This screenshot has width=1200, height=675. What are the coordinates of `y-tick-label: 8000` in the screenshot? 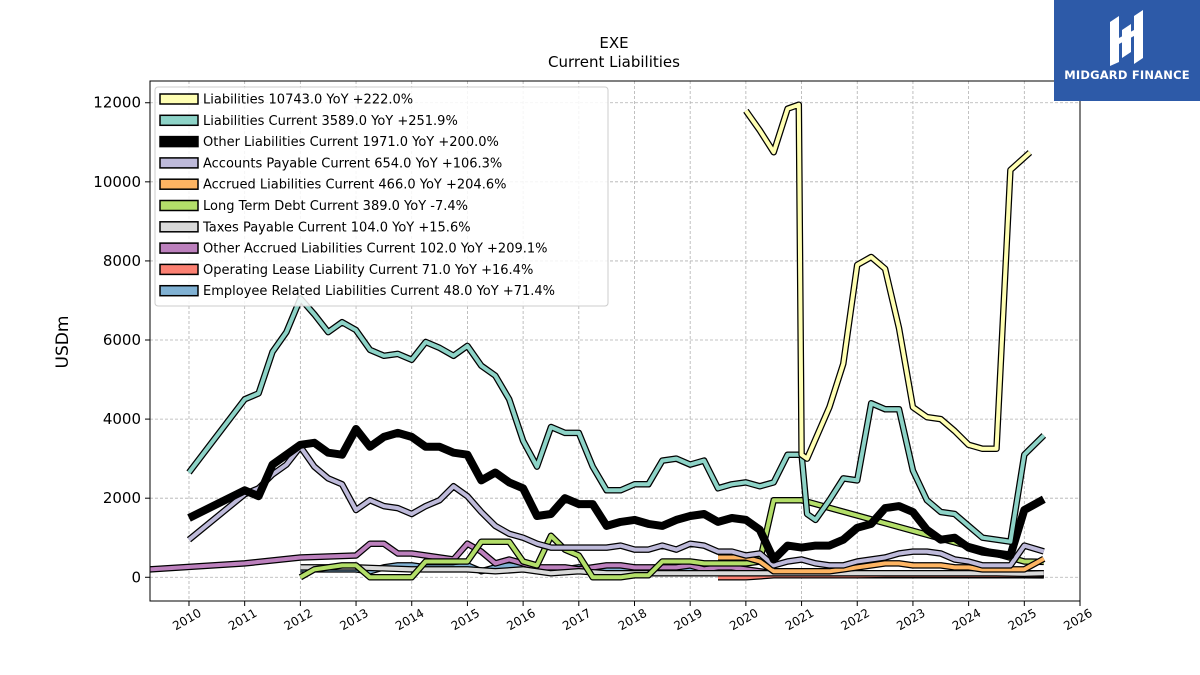 It's located at (122, 261).